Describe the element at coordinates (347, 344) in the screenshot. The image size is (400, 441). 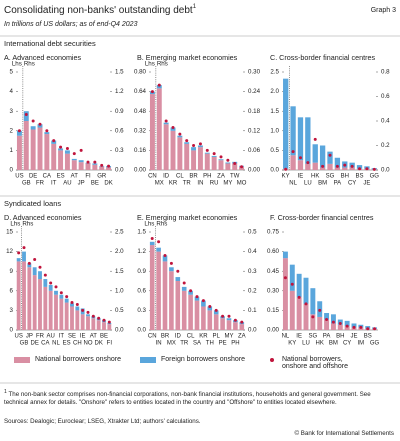
I see `x-tick-label: CY` at that location.